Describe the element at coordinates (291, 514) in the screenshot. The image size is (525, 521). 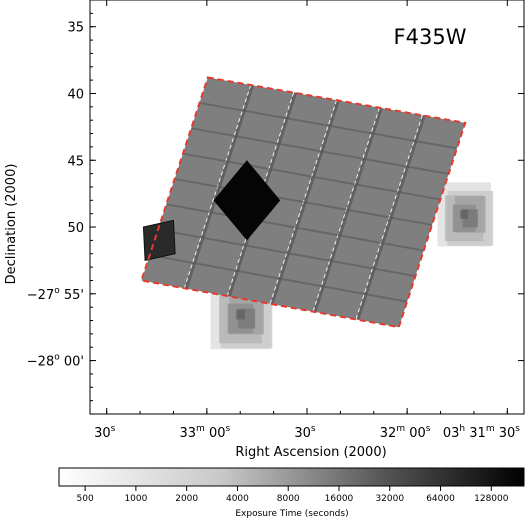
I see `colorbar-label: Exposure Time (seconds)` at that location.